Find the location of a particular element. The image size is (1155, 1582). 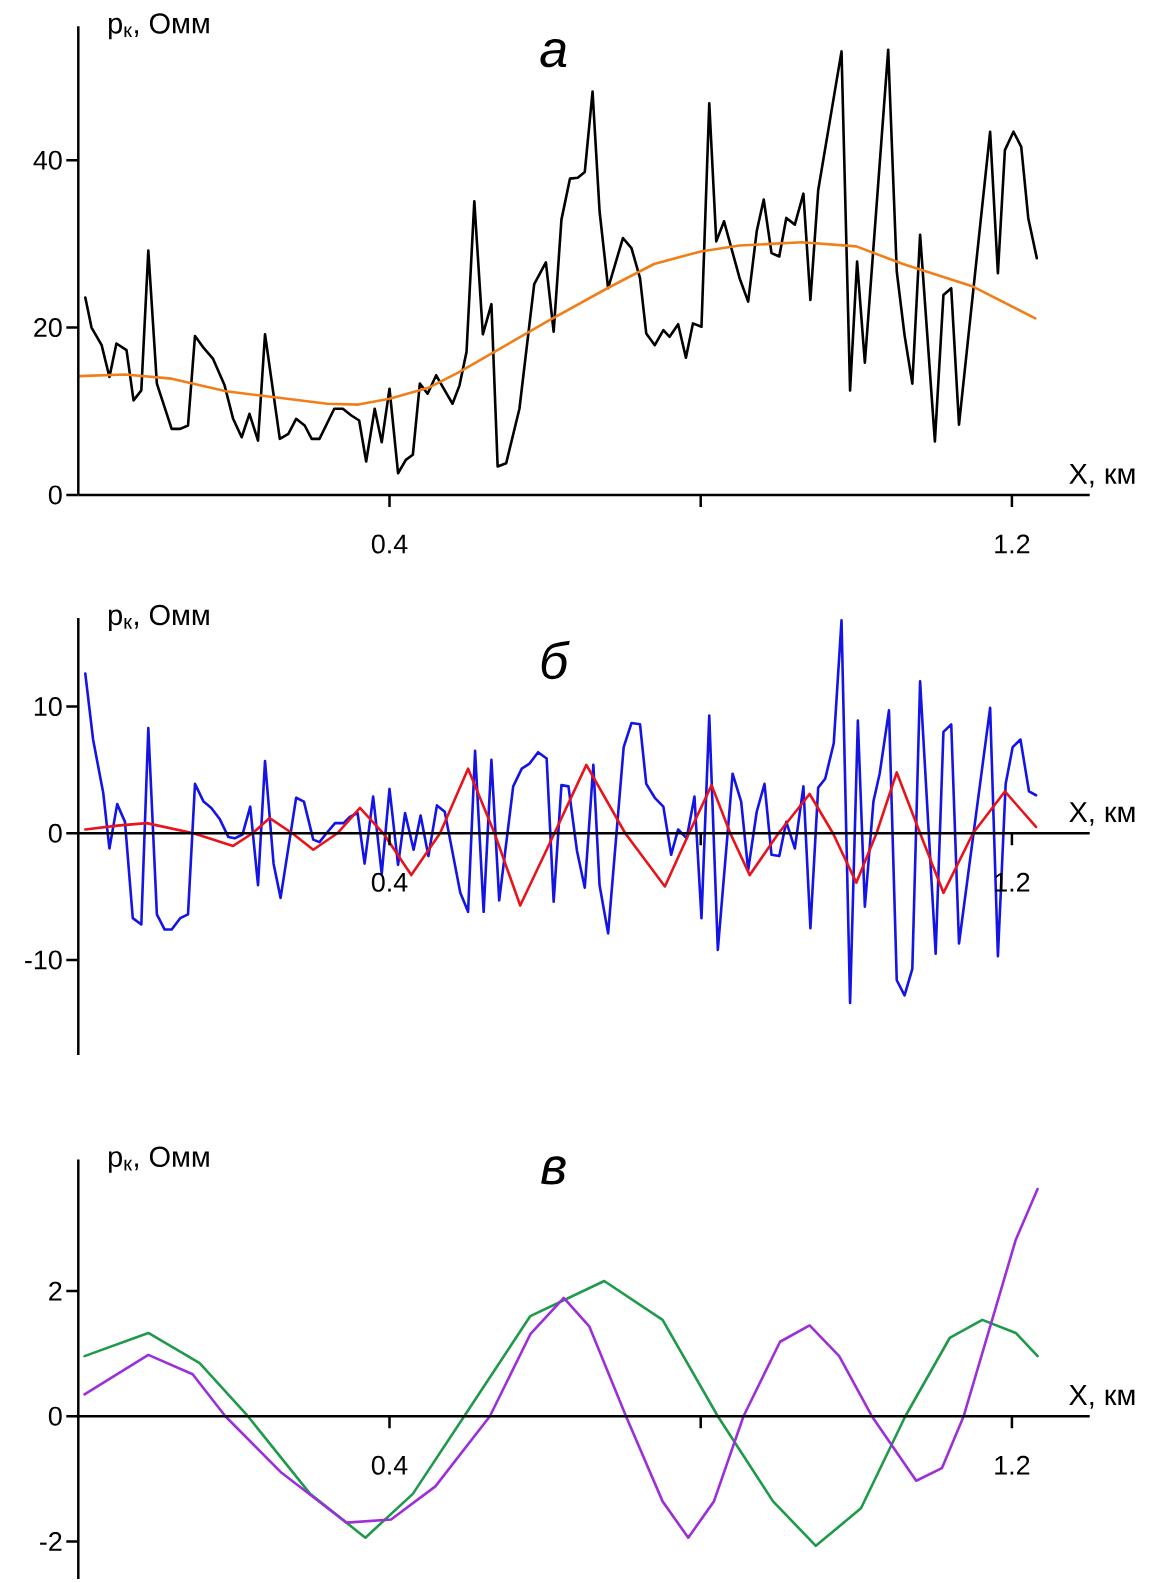

y-tick-label: 40 is located at coordinates (47, 160).